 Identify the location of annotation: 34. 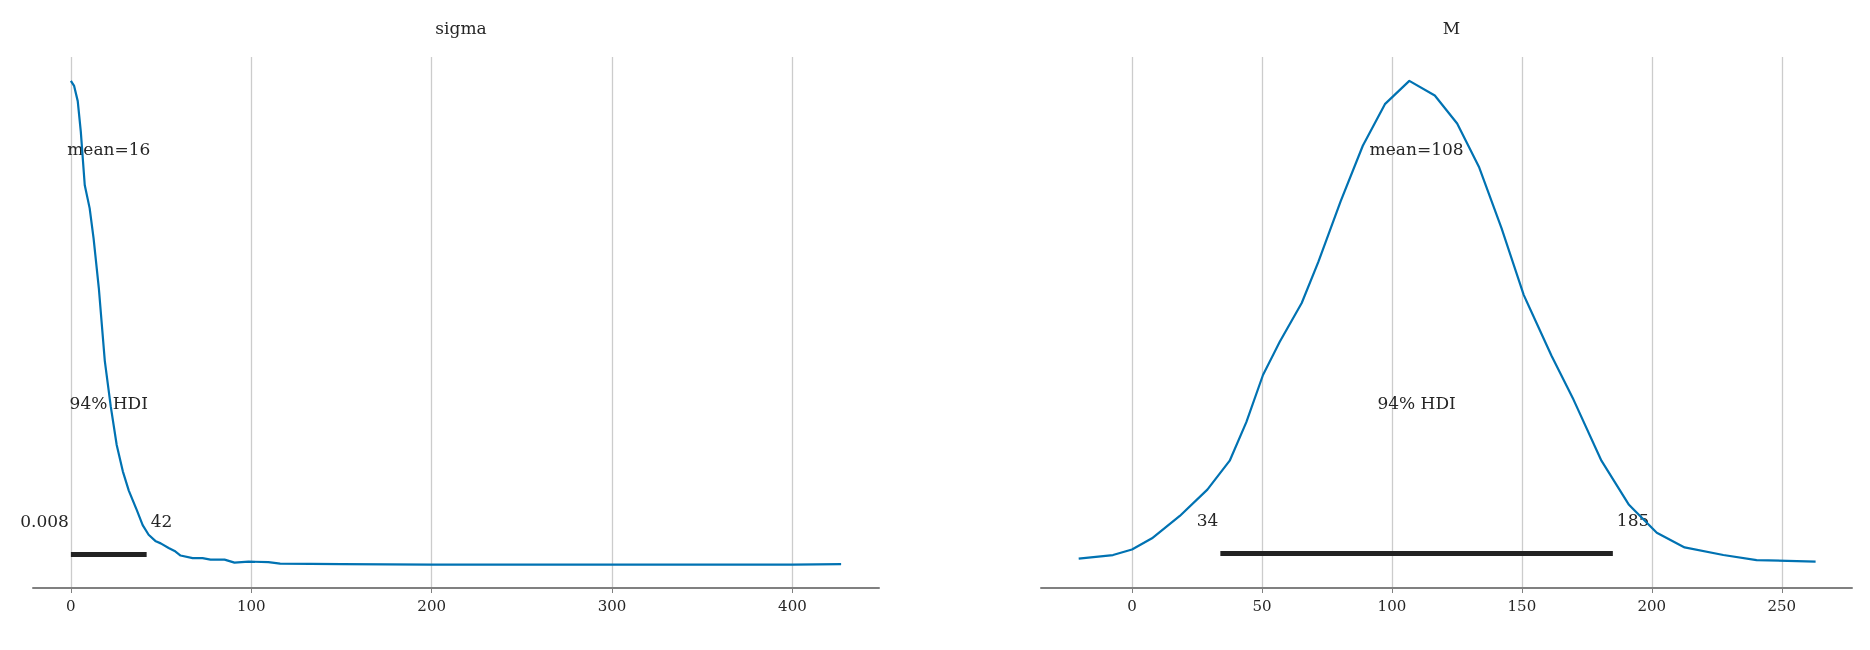
(1207, 519).